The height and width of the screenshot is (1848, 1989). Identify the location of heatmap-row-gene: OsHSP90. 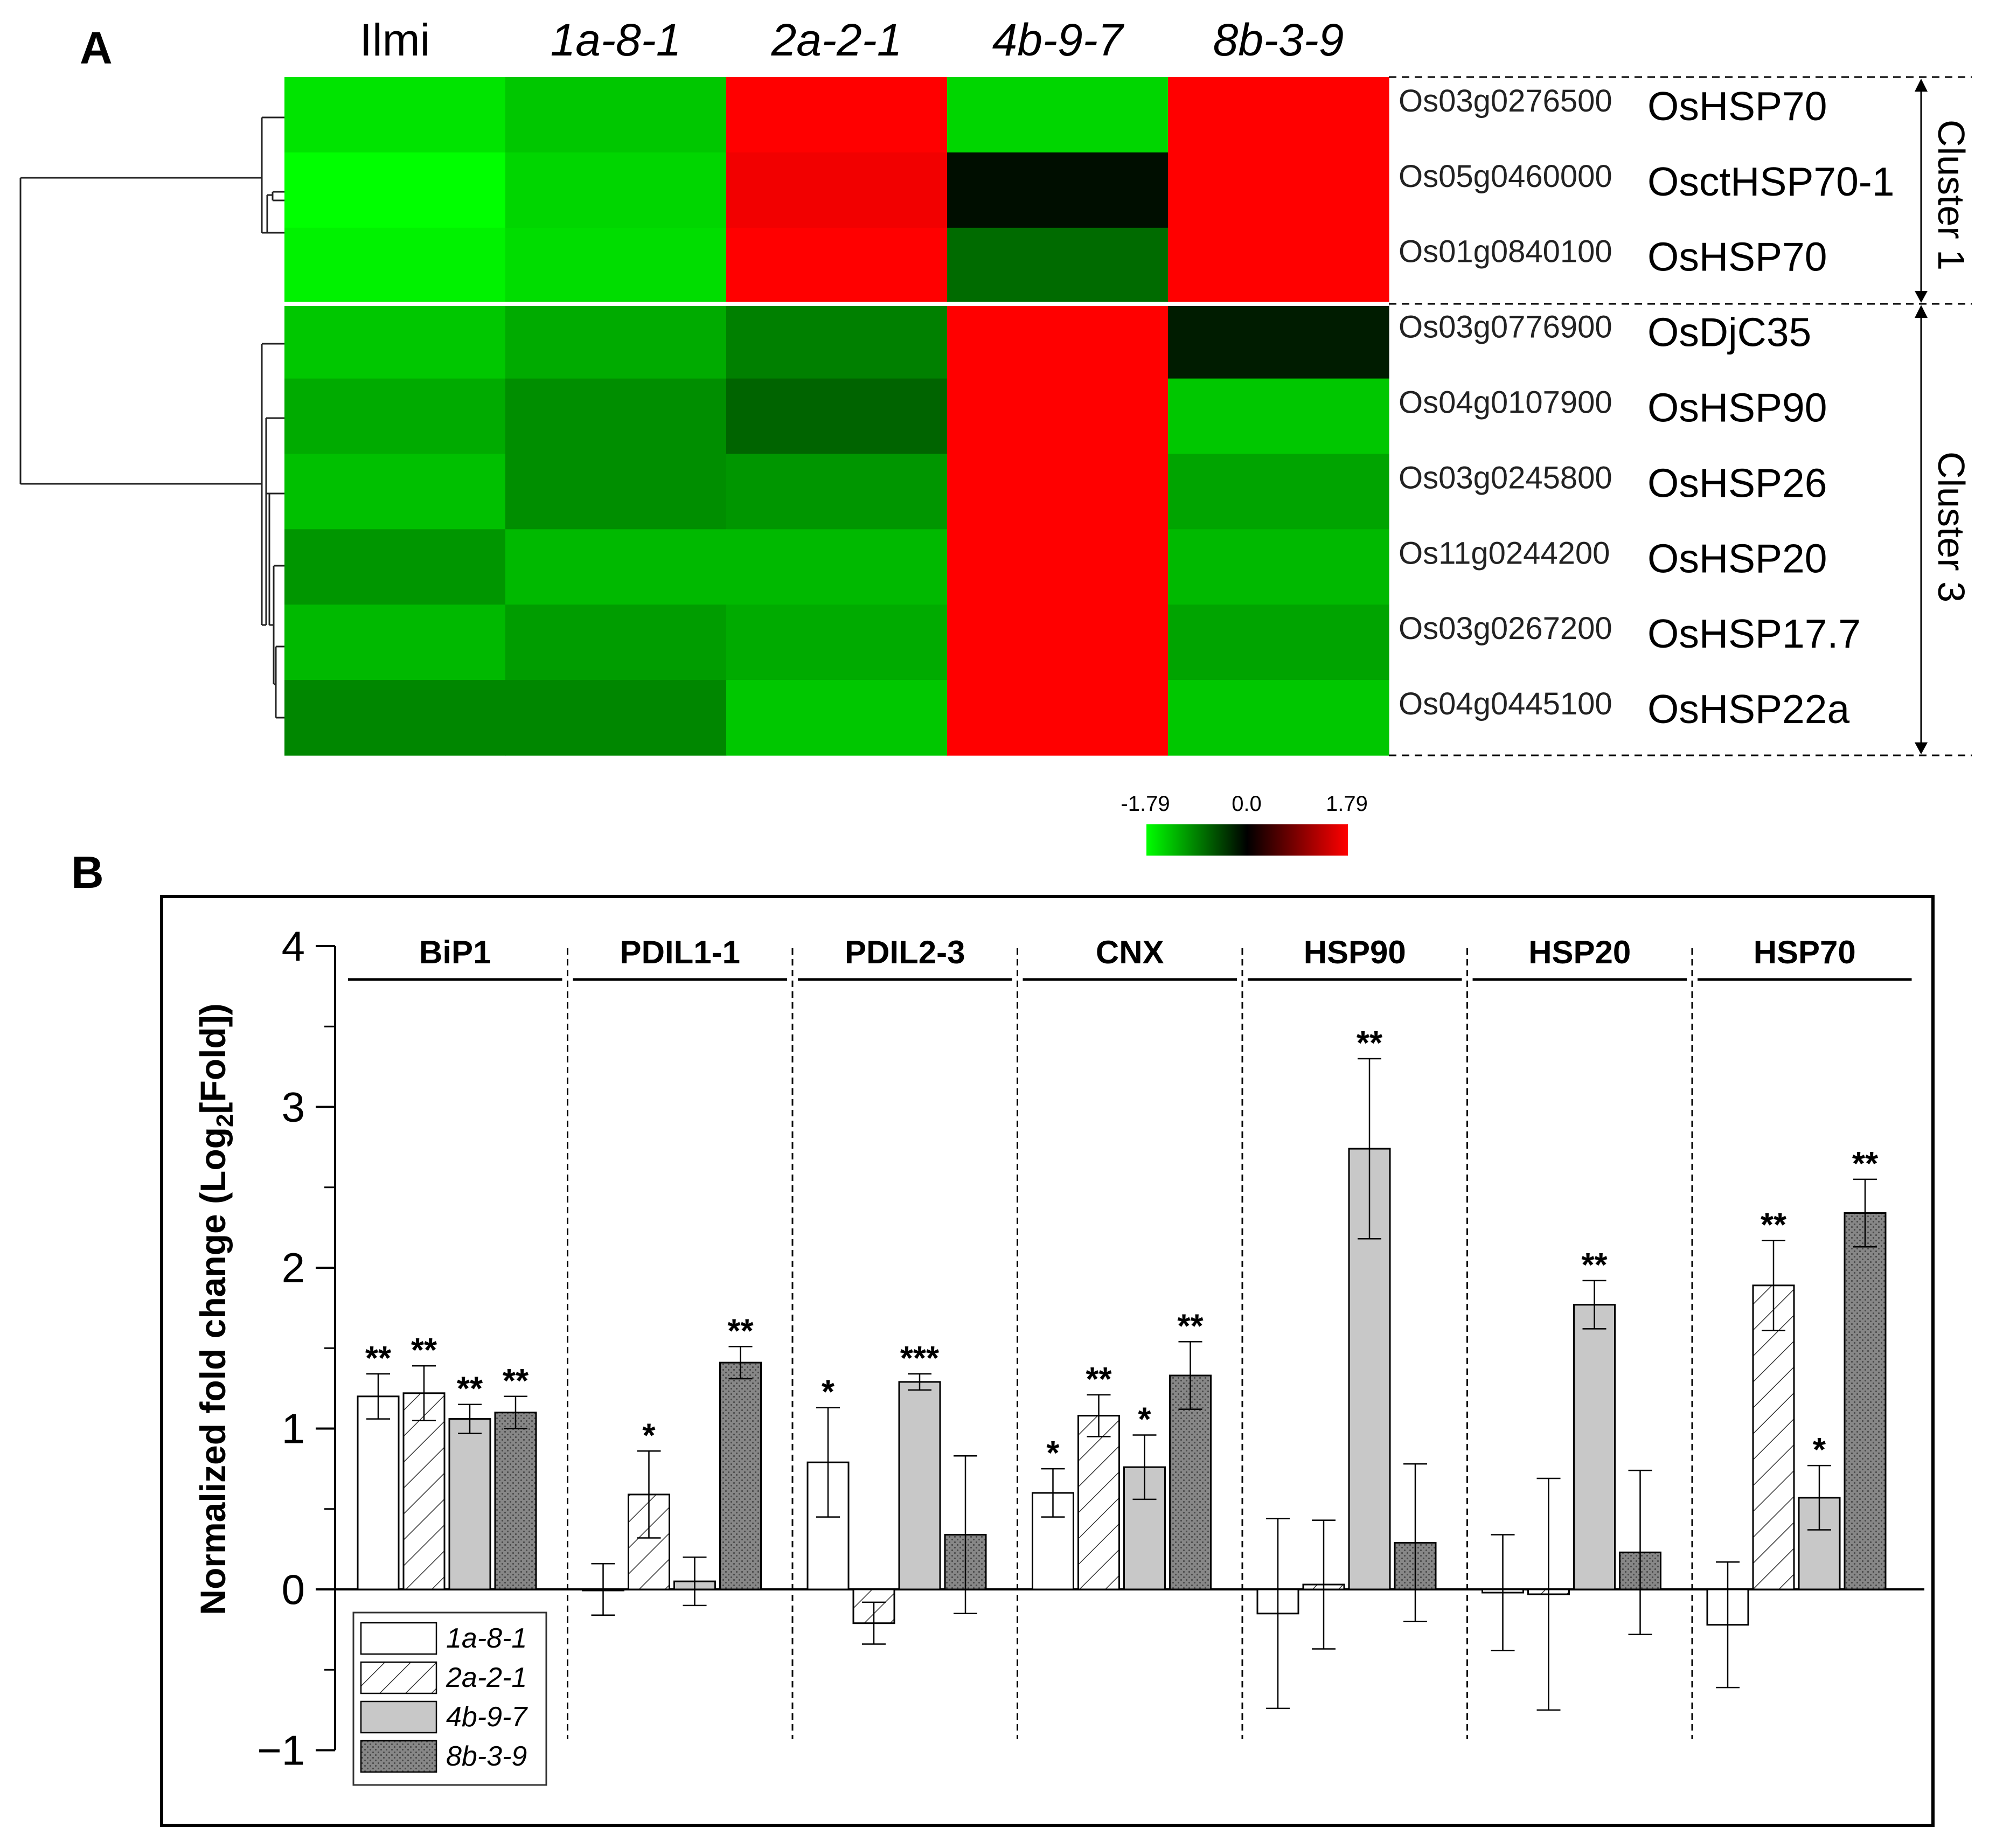
(1737, 407).